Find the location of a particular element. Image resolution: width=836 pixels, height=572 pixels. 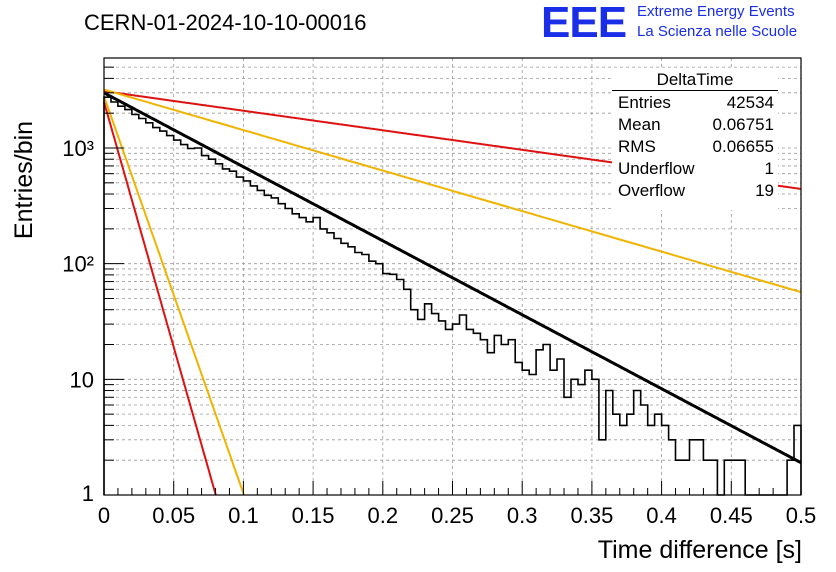

x-tick-labels: 0 0.05 0.1 0.15 0.2 0.25 0.3 0.35 0.4 0.45 0.5 is located at coordinates (457, 515).